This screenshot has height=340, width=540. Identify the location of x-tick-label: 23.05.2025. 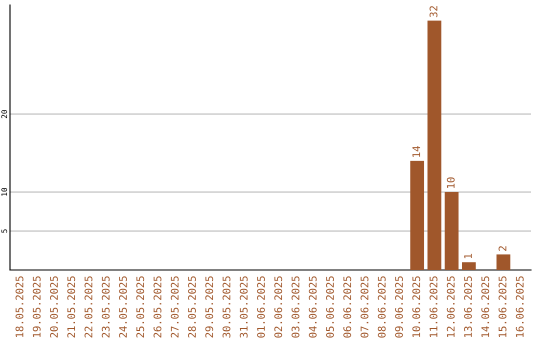
(106, 307).